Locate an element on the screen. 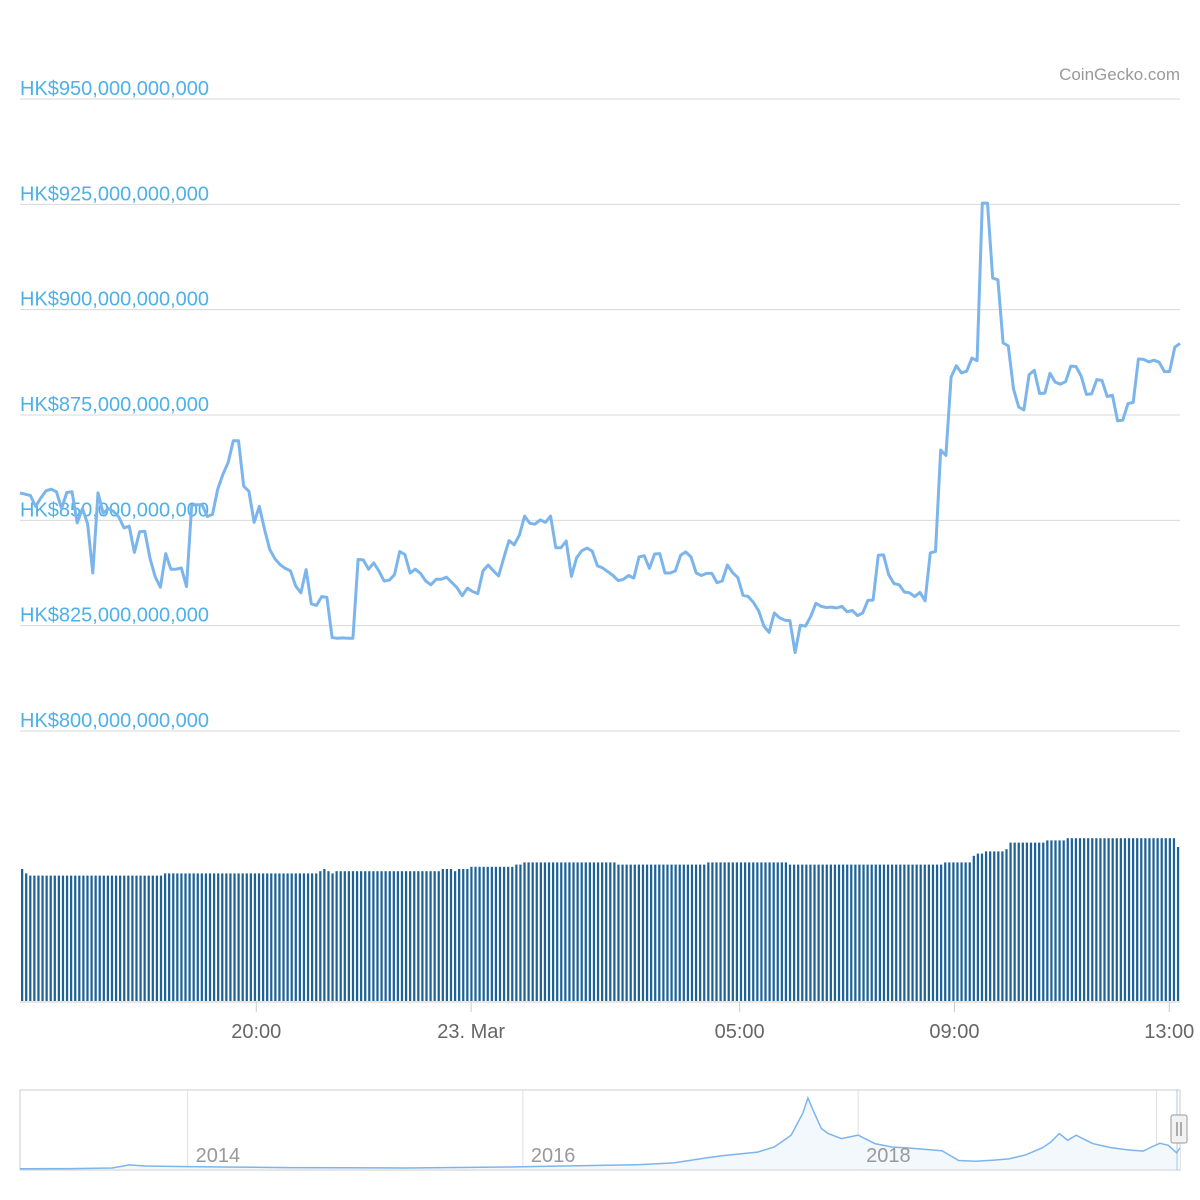 Image resolution: width=1200 pixels, height=1200 pixels. navigator-year-label: 2016 is located at coordinates (553, 1156).